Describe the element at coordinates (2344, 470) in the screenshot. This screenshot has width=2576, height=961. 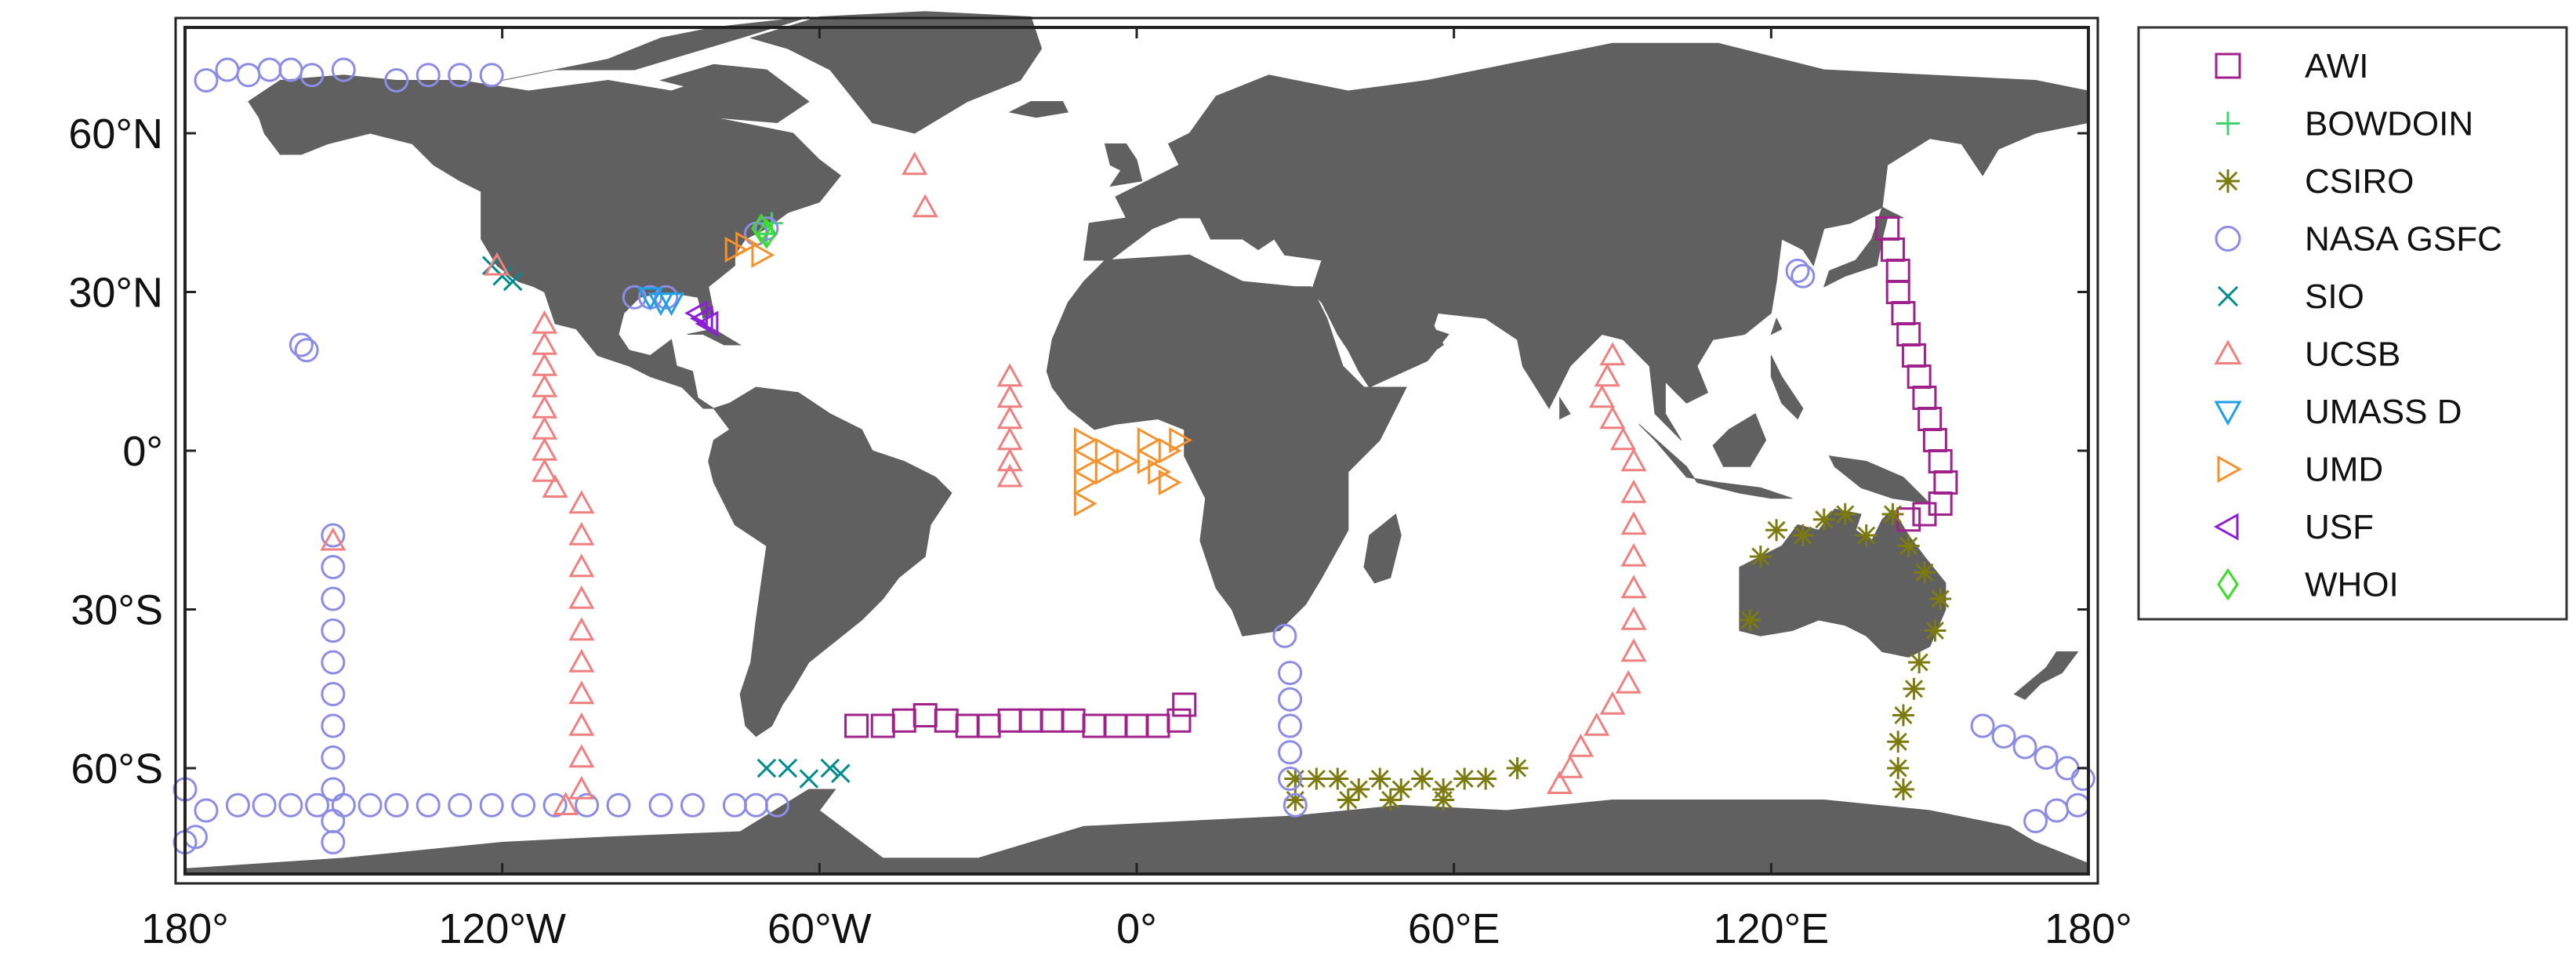
I see `legend-label: UMD` at that location.